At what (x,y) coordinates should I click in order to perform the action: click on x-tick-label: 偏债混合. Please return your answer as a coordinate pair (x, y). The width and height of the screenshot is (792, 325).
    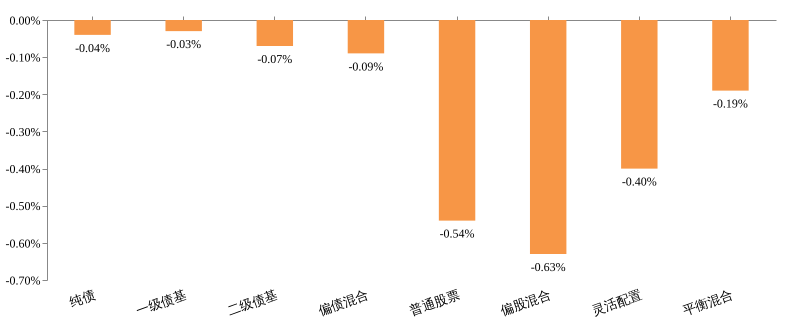
    Looking at the image, I should click on (343, 302).